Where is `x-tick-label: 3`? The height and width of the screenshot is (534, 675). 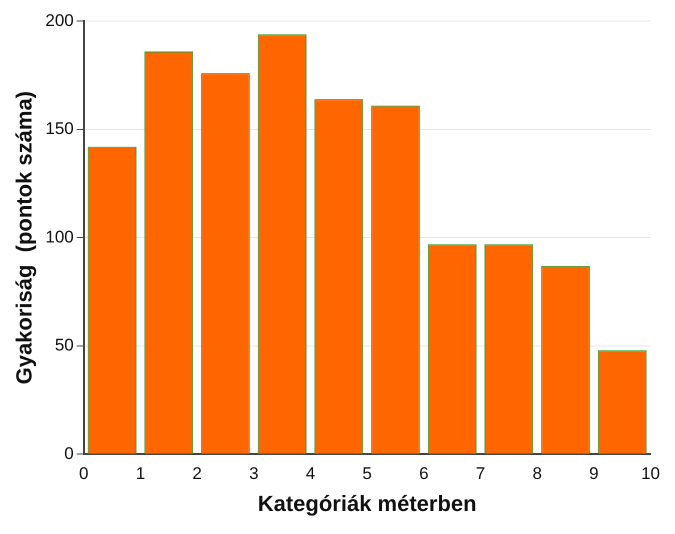 x-tick-label: 3 is located at coordinates (254, 474).